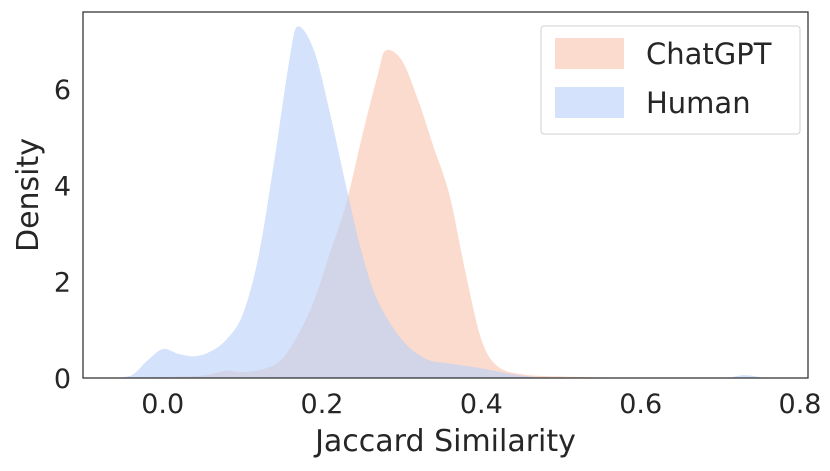 Image resolution: width=830 pixels, height=471 pixels. I want to click on y-tick-label: 4, so click(62, 186).